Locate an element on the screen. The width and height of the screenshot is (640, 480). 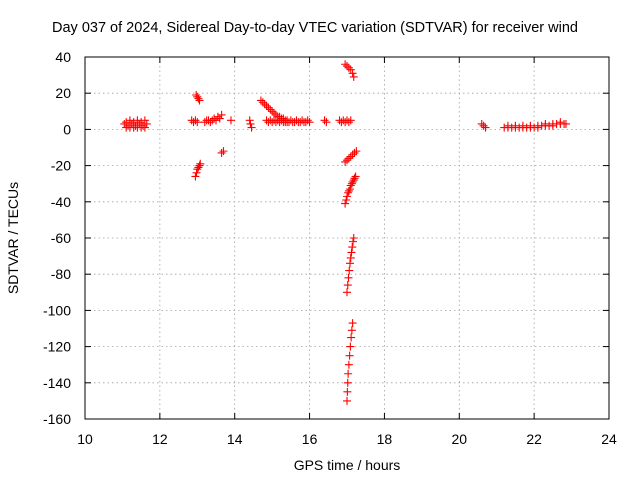
y-tick-label: -60 is located at coordinates (61, 238).